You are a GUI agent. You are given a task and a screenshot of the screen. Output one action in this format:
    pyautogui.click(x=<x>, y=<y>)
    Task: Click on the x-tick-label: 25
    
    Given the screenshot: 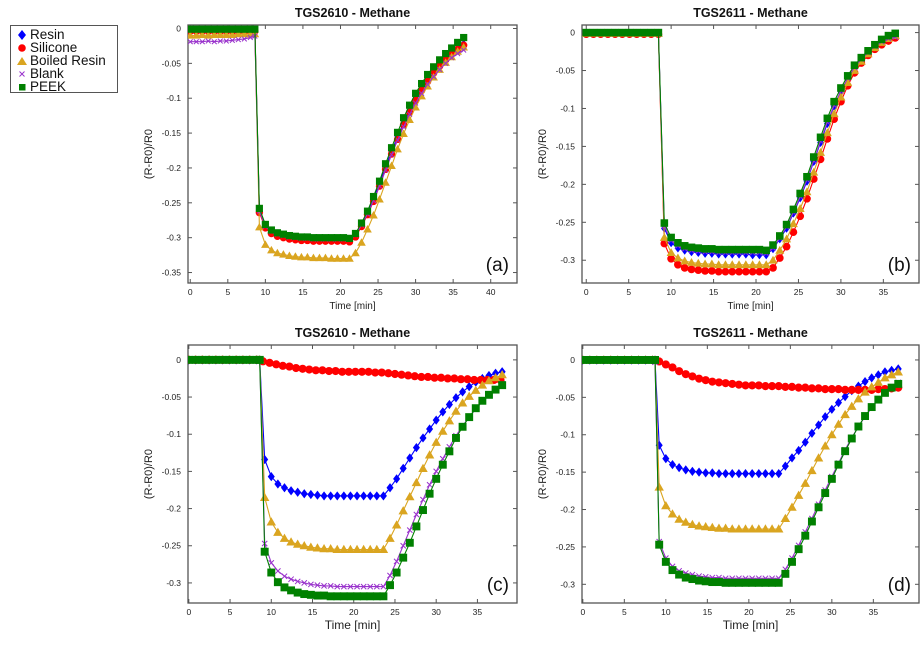 What is the action you would take?
    pyautogui.click(x=395, y=612)
    